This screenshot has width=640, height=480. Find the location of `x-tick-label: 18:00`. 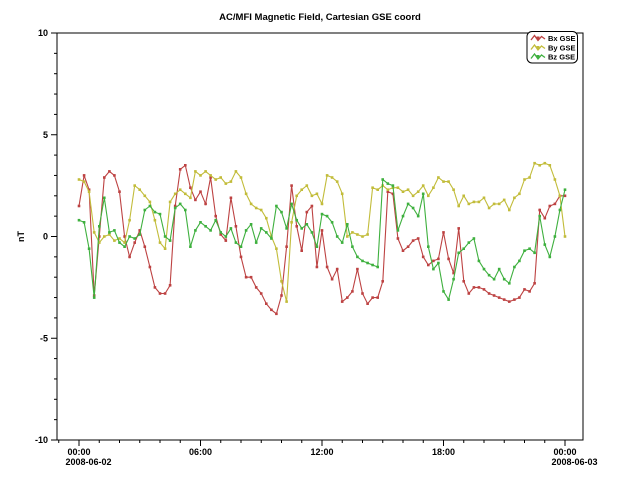

x-tick-label: 18:00 is located at coordinates (443, 452).